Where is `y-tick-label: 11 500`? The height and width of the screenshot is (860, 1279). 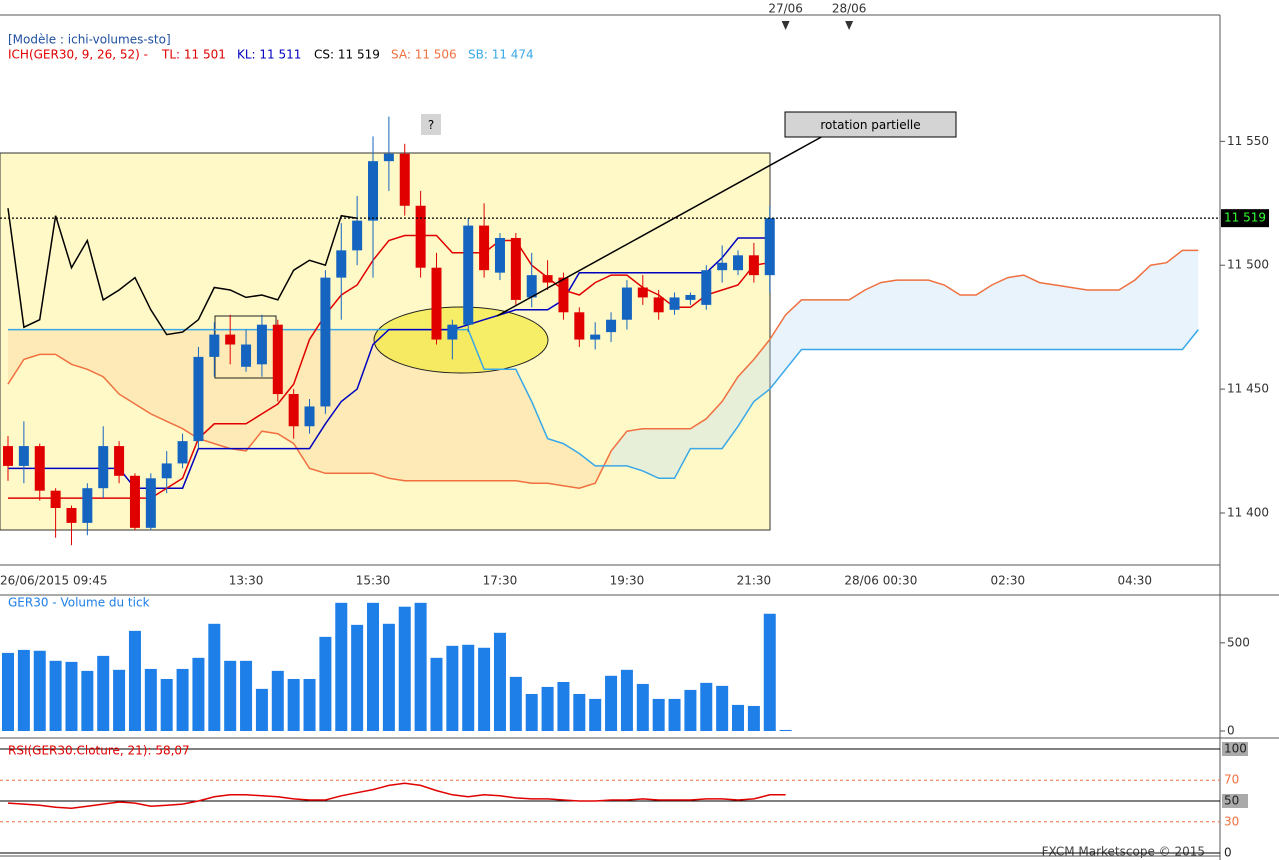 y-tick-label: 11 500 is located at coordinates (1248, 265).